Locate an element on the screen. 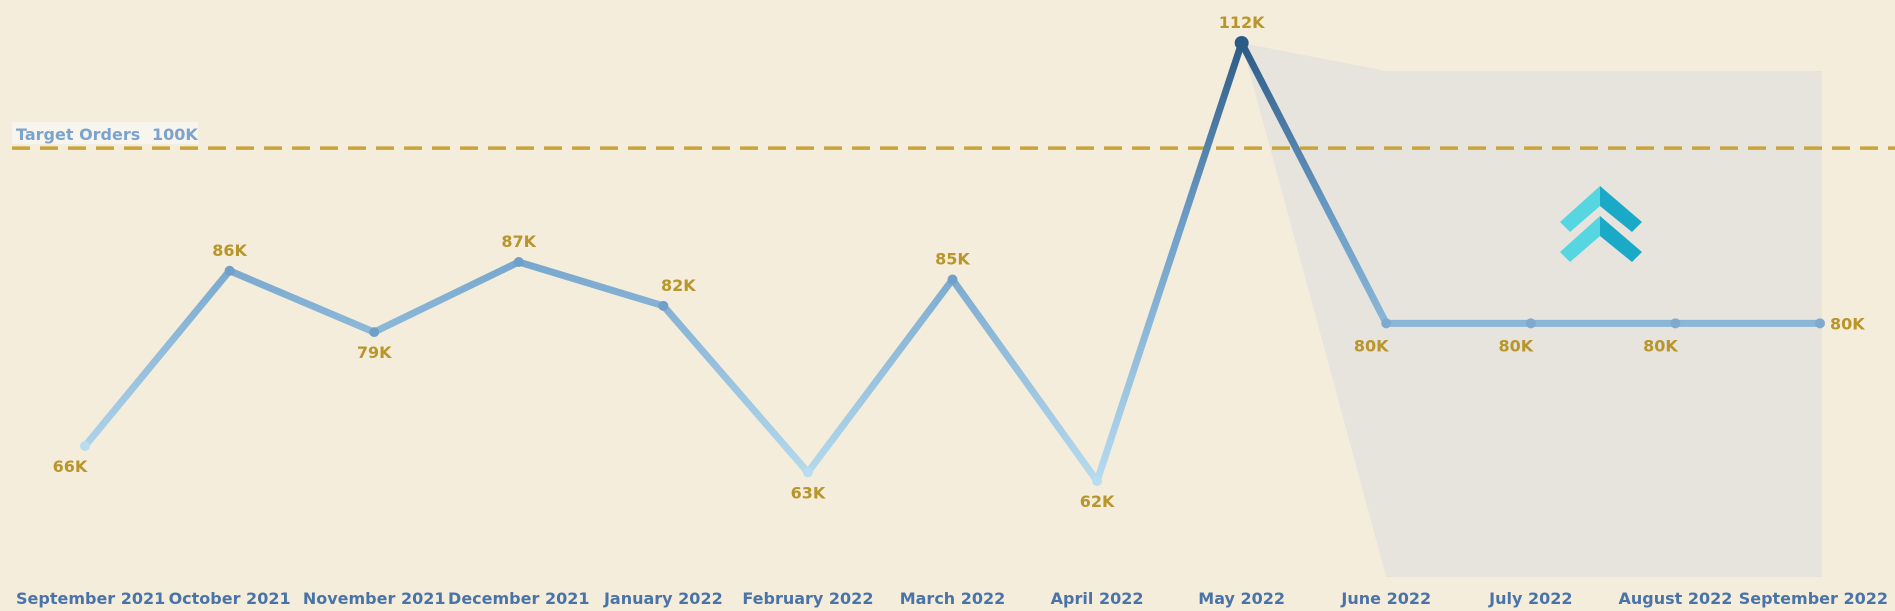 This screenshot has height=611, width=1895. x-tick-label: July 2022 is located at coordinates (1530, 598).